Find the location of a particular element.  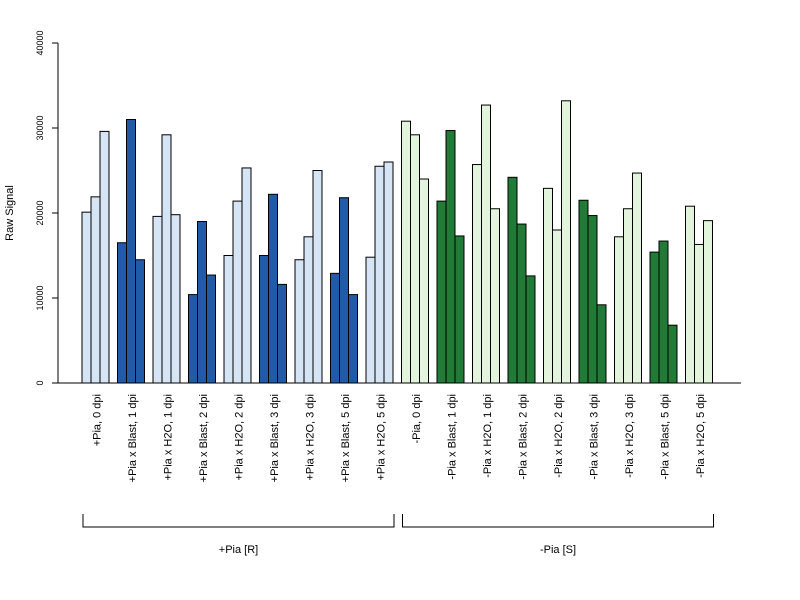

x-tick-label: +Pia x H2O, 3 dpi is located at coordinates (311, 437).